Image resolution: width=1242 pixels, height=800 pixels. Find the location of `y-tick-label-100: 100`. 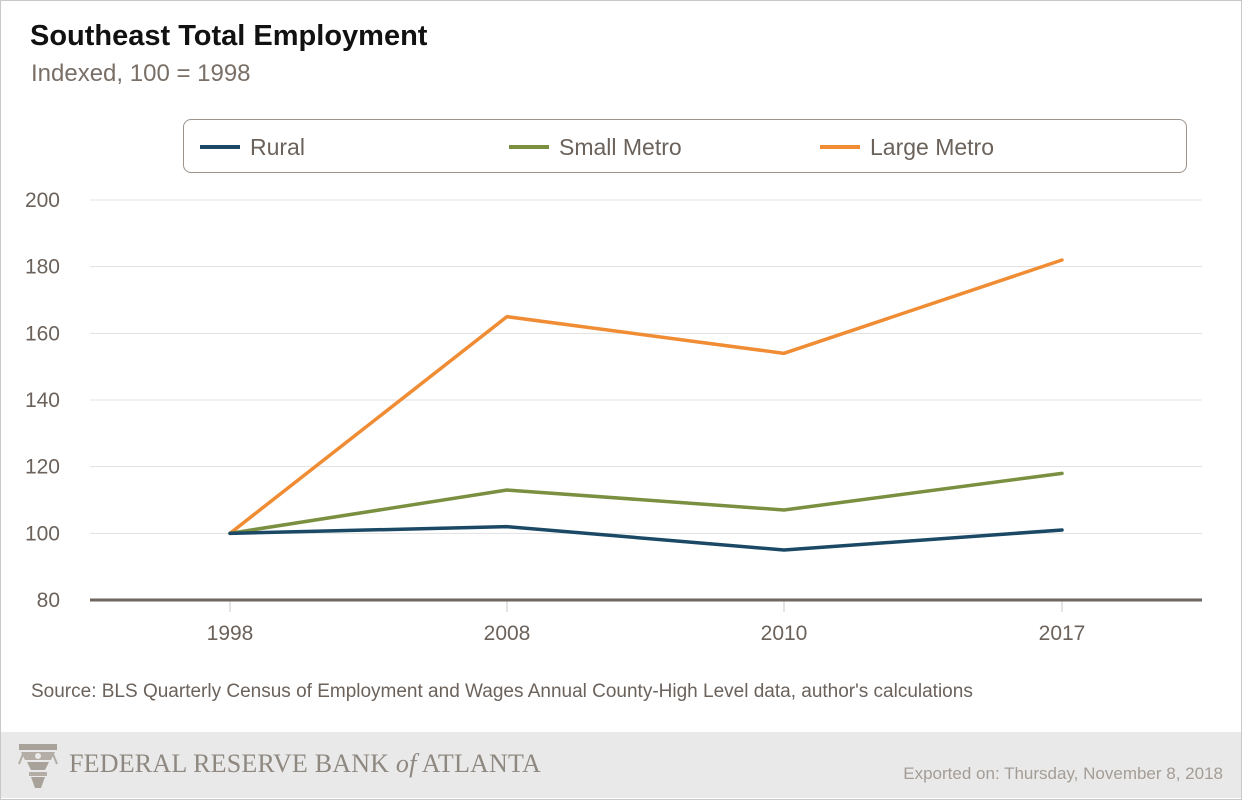

y-tick-label-100: 100 is located at coordinates (42, 533).